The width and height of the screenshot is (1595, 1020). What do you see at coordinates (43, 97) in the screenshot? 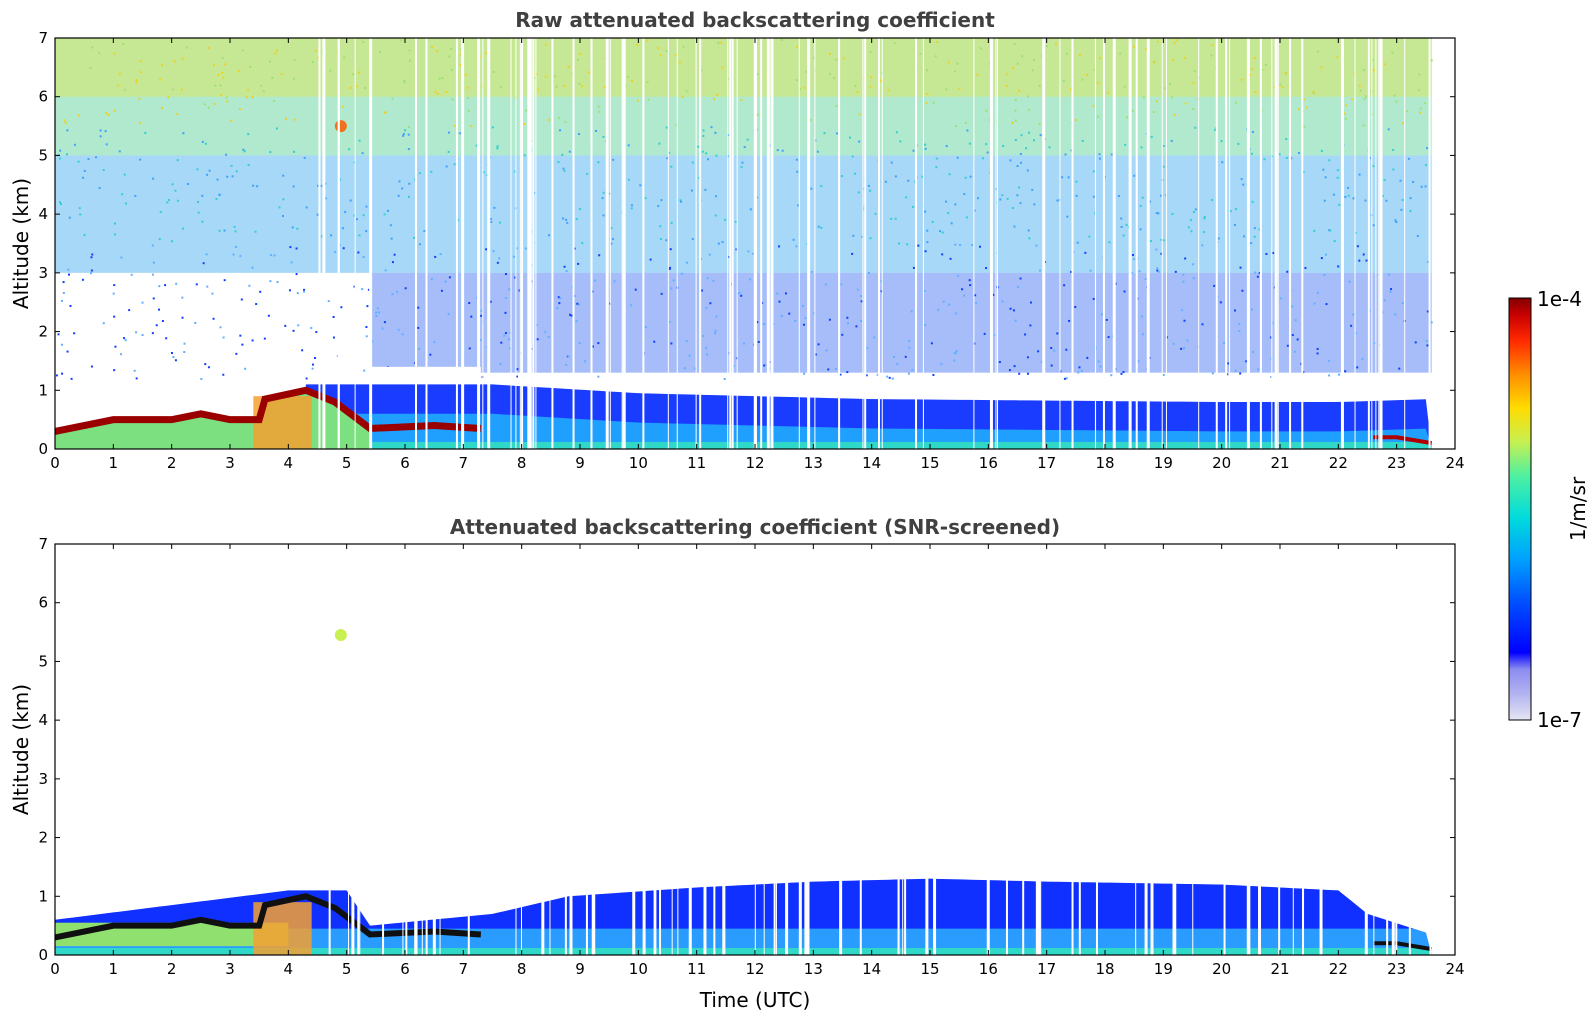
I see `chart-top-ytick-label: 6` at bounding box center [43, 97].